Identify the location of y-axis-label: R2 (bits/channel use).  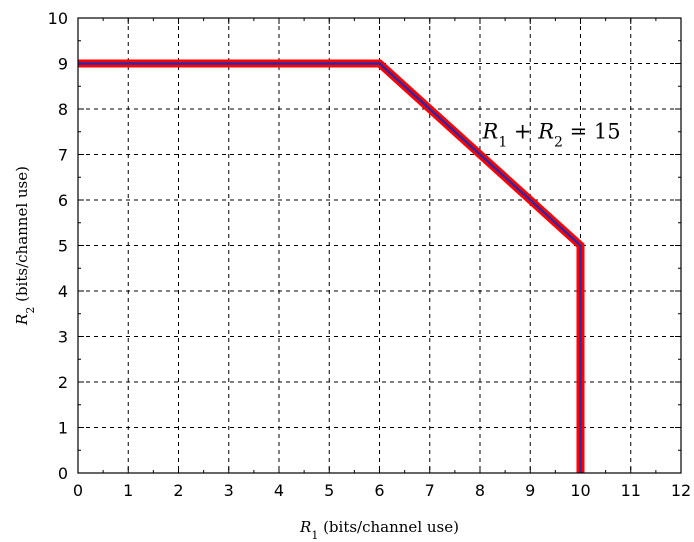
(25, 246).